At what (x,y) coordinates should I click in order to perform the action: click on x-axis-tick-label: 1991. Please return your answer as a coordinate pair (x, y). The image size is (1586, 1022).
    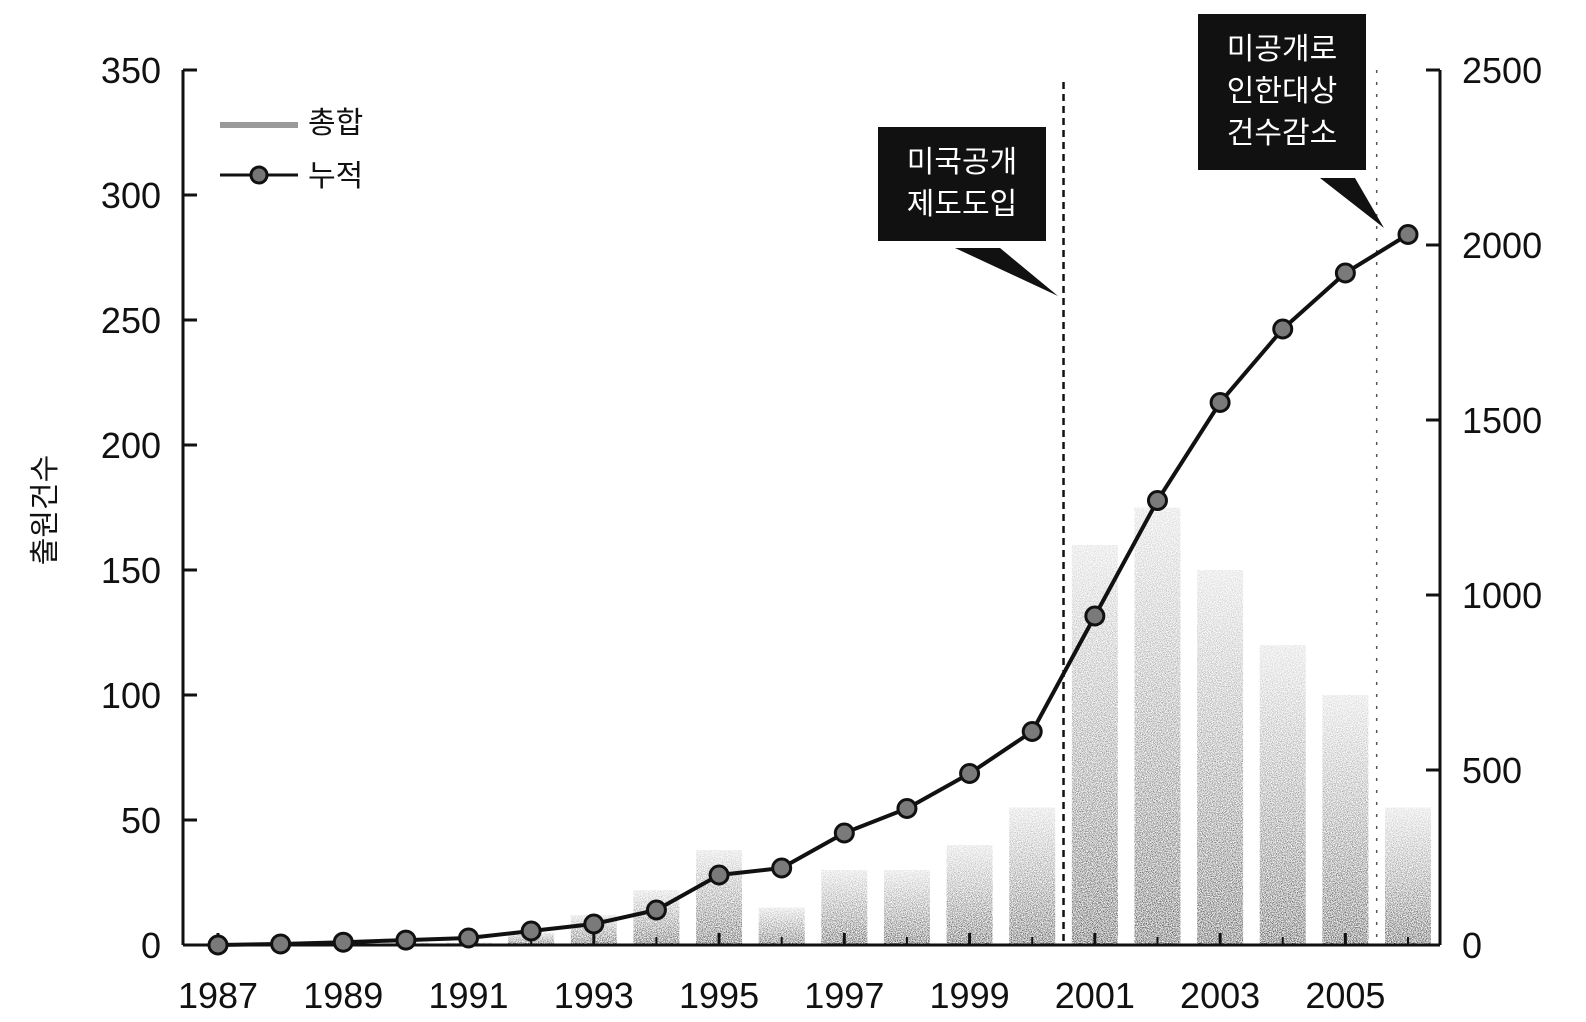
    Looking at the image, I should click on (468, 995).